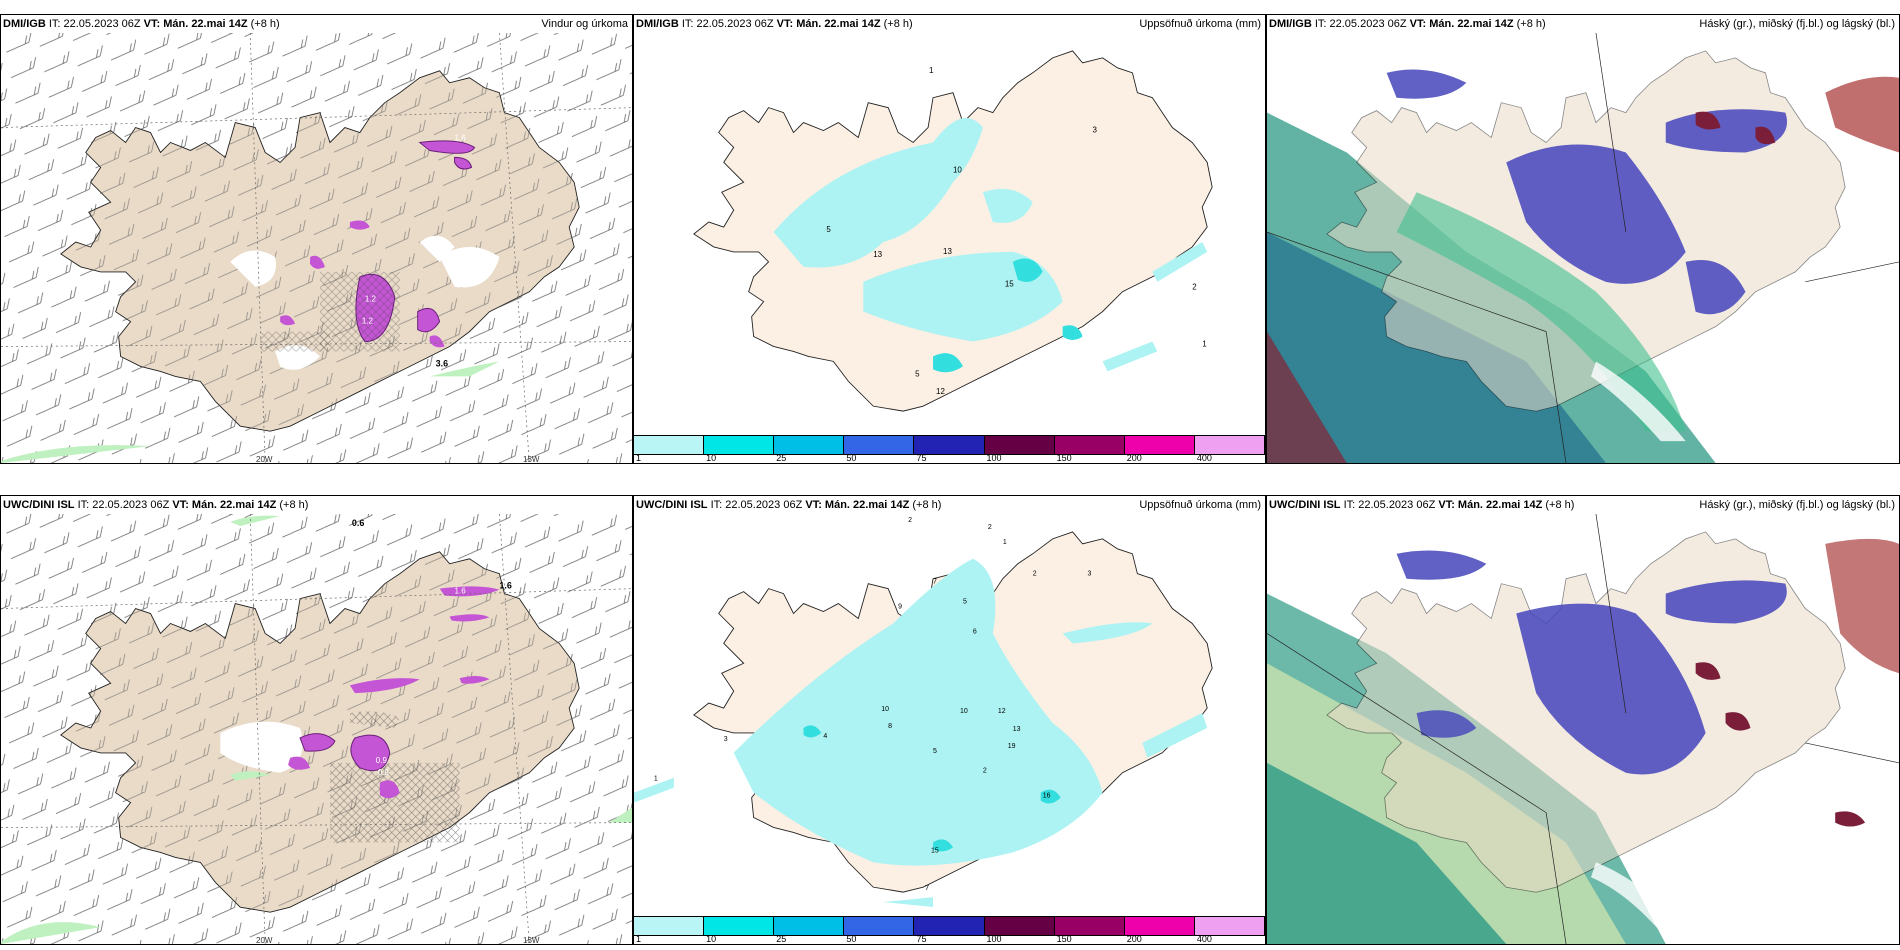 The height and width of the screenshot is (950, 1900). I want to click on colorbar-label: 100, so click(994, 458).